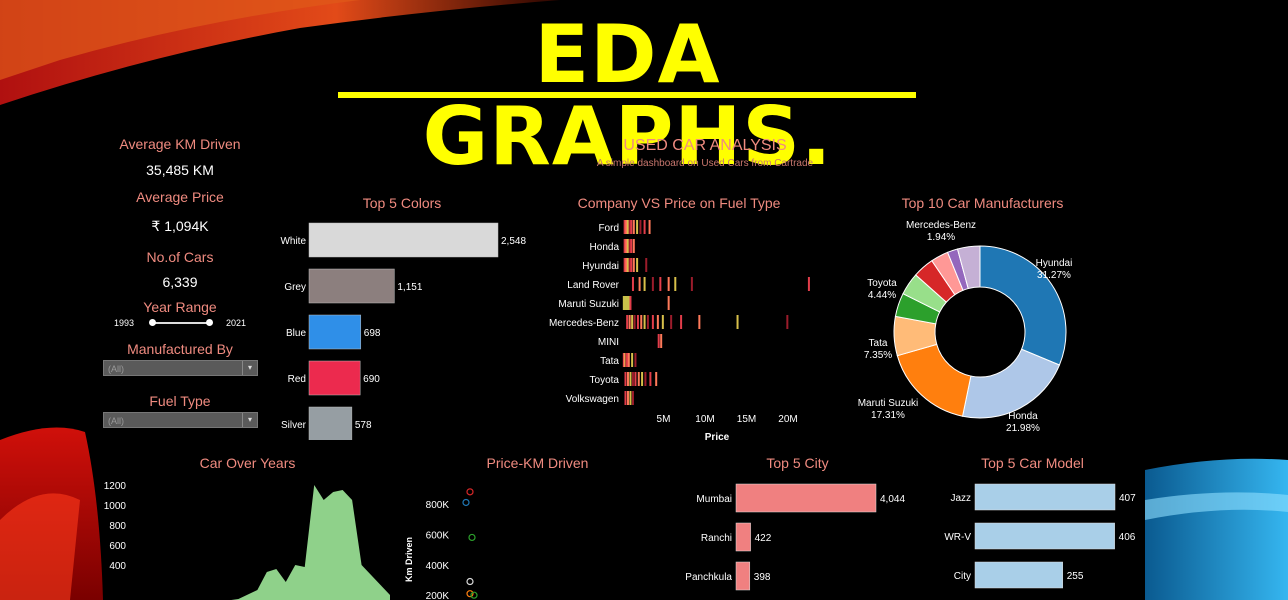 The image size is (1288, 600). Describe the element at coordinates (295, 287) in the screenshot. I see `bar-label: Grey` at that location.